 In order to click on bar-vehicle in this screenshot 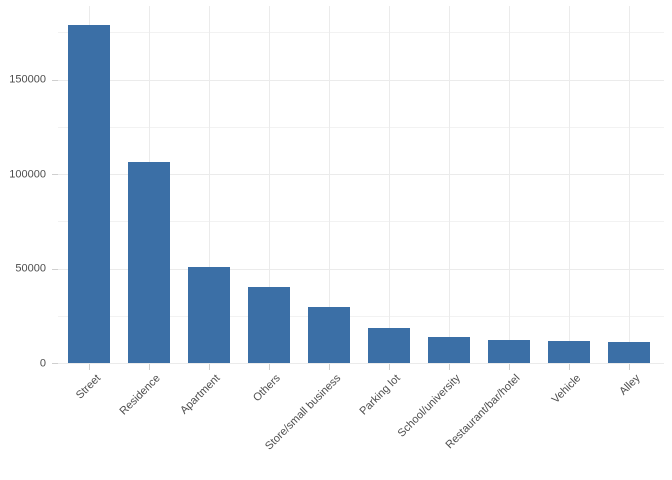, I will do `click(569, 352)`.